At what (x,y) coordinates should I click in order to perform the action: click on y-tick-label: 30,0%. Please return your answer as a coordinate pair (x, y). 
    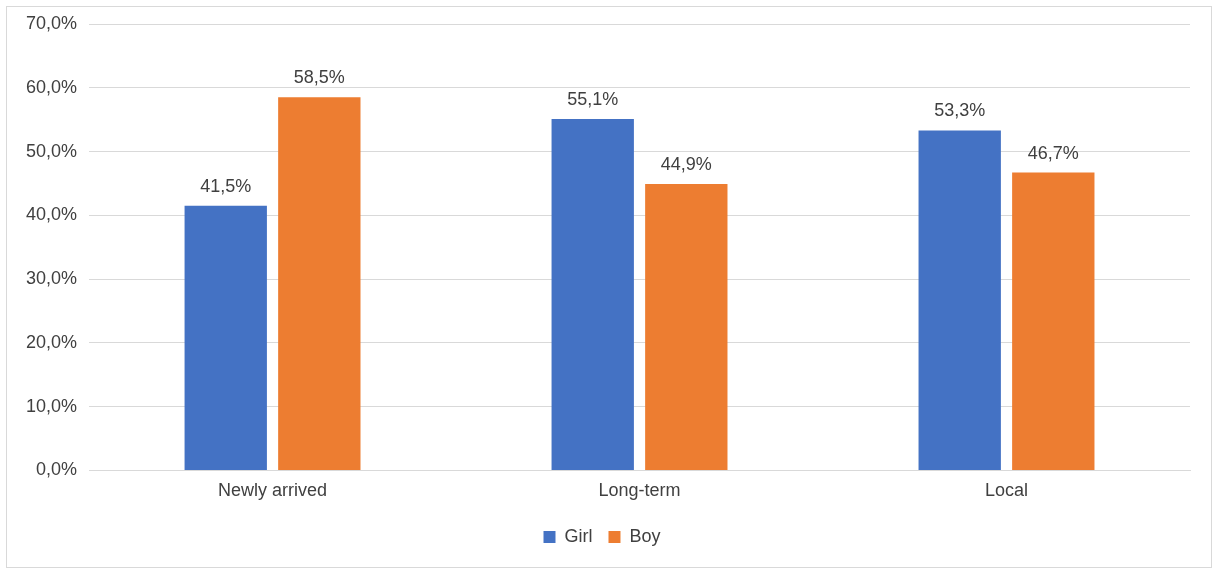
    Looking at the image, I should click on (51, 278).